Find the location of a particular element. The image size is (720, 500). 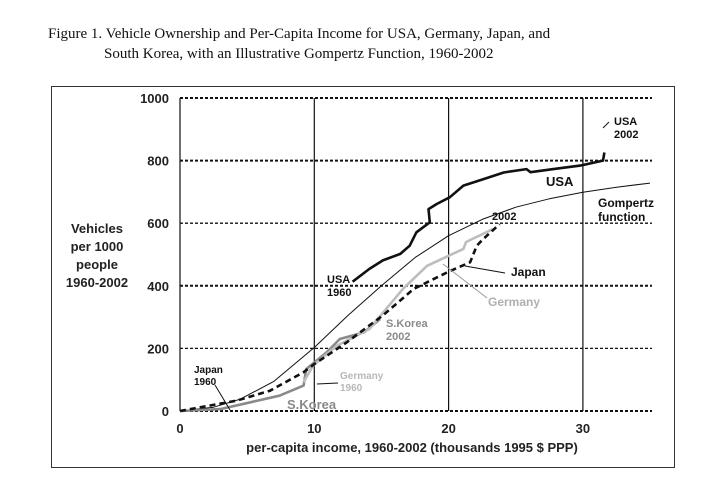

y-tick-label: 400 is located at coordinates (158, 286).